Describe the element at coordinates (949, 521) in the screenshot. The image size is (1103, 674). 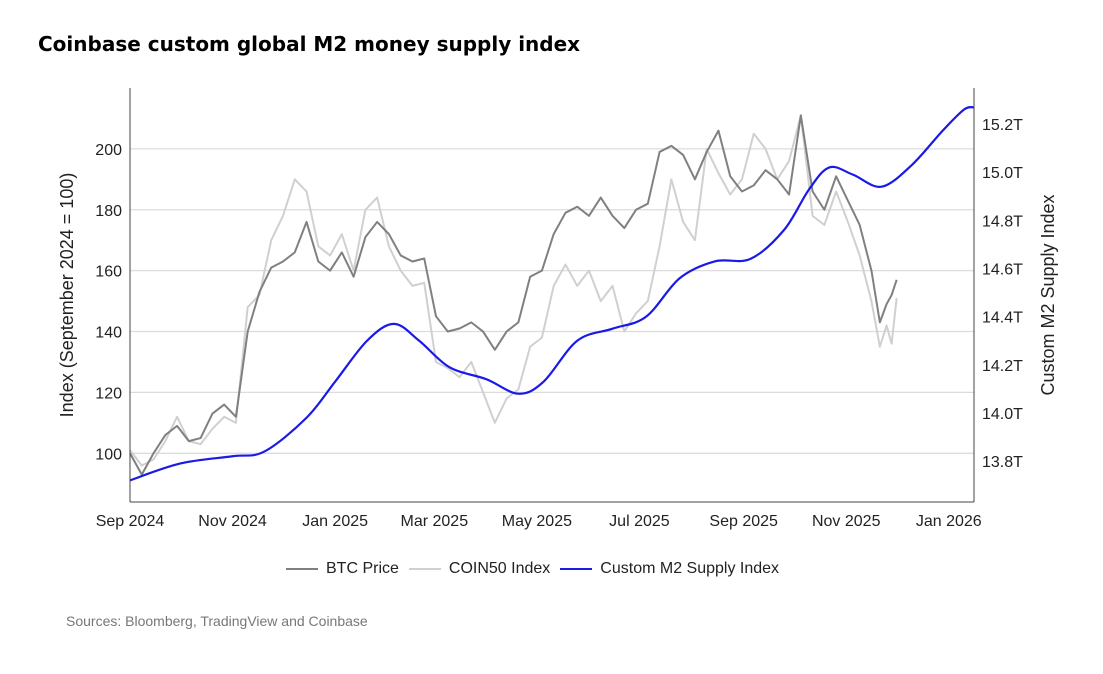
I see `x-tick-label: Jan 2026` at that location.